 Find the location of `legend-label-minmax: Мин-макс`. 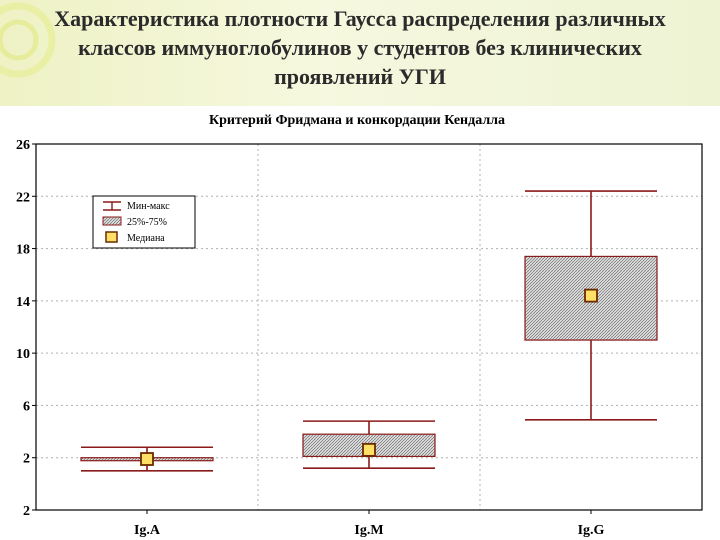

legend-label-minmax: Мин-макс is located at coordinates (148, 206).